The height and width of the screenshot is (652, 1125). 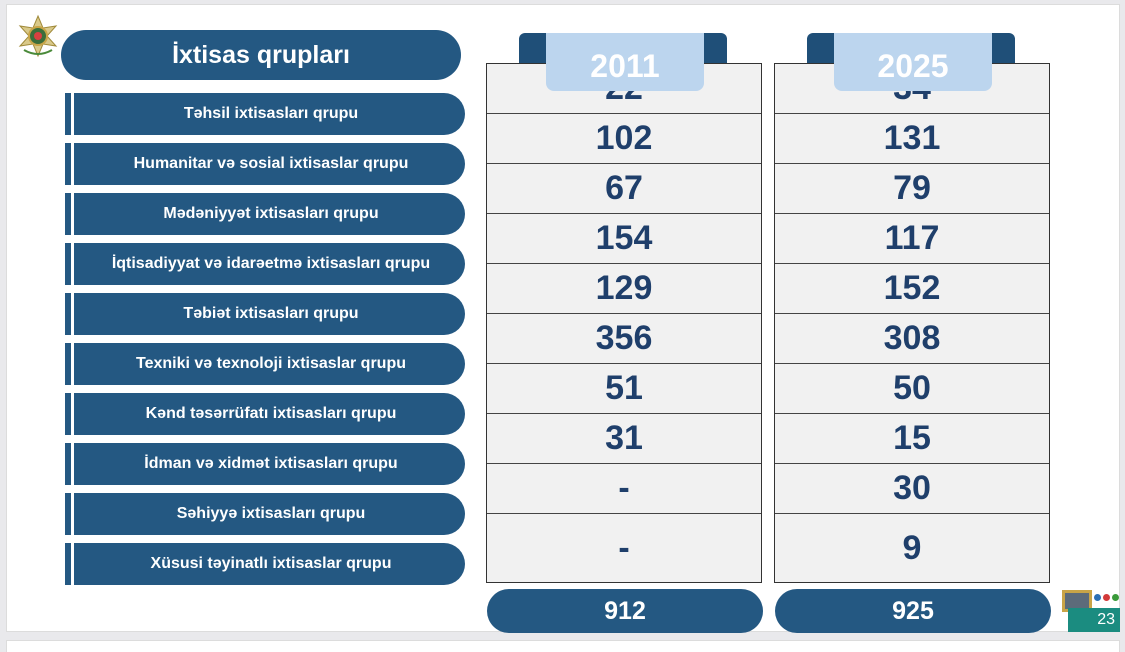 I want to click on column-year-label: 2025, so click(x=913, y=62).